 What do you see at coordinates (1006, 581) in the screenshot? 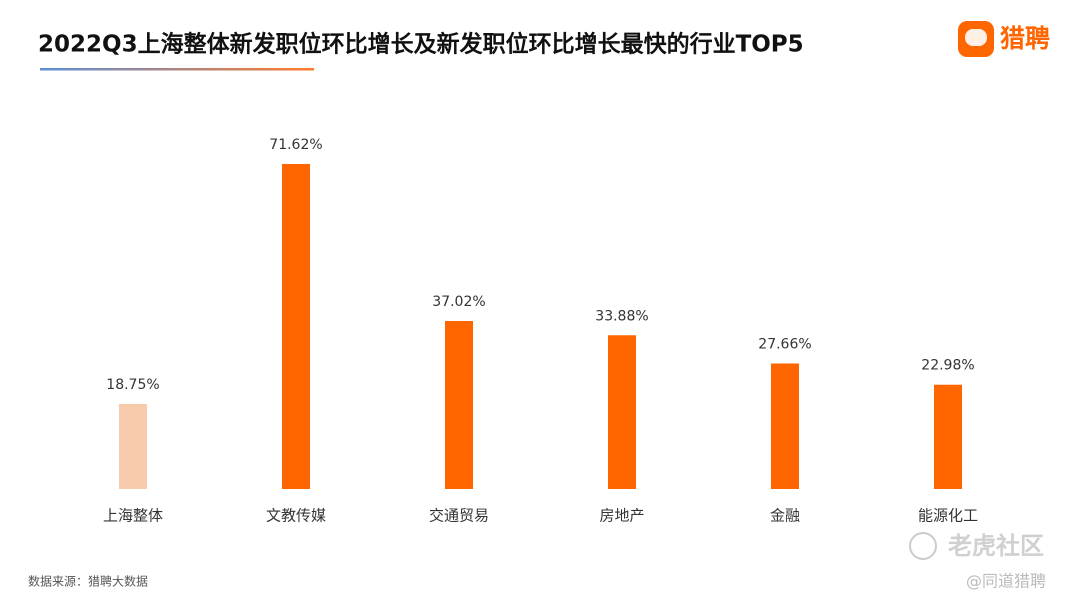
I see `watermark: @同道猎聘` at bounding box center [1006, 581].